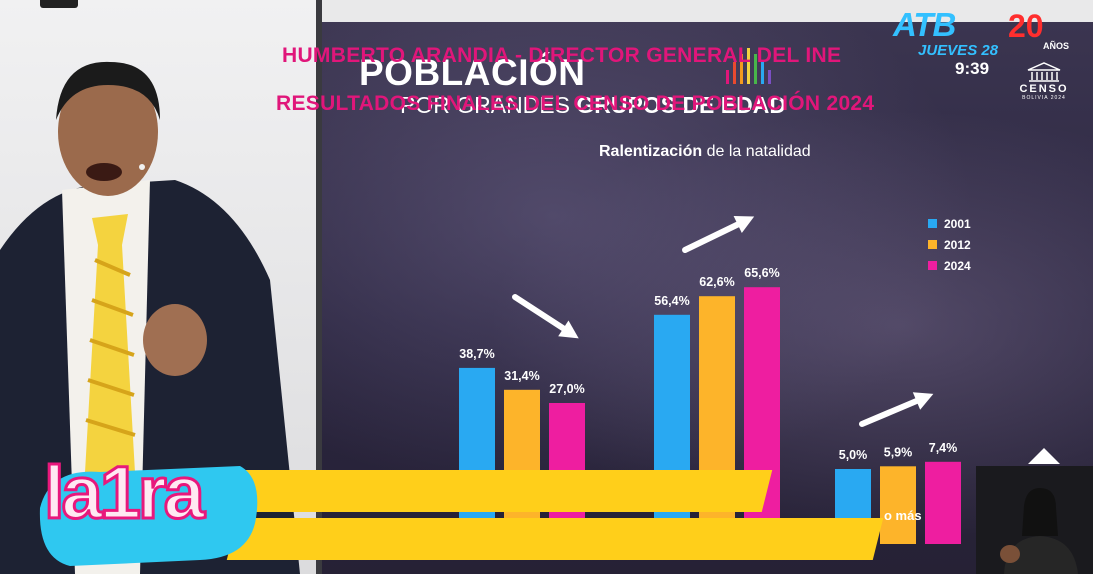  Describe the element at coordinates (545, 316) in the screenshot. I see `trend-arrow-down-icon` at that location.